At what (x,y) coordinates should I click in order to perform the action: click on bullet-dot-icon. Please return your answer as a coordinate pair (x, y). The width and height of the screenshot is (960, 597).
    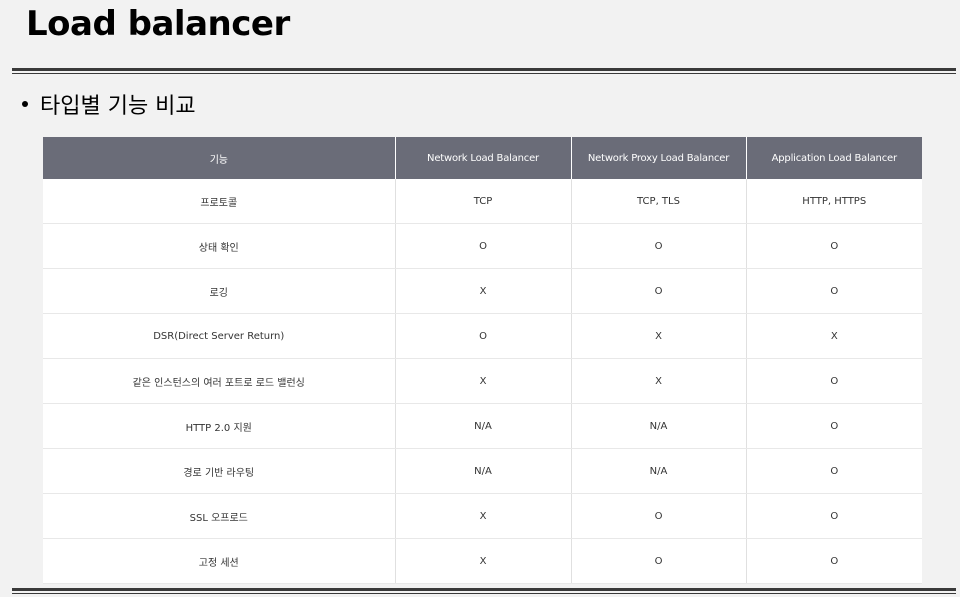
    Looking at the image, I should click on (25, 104).